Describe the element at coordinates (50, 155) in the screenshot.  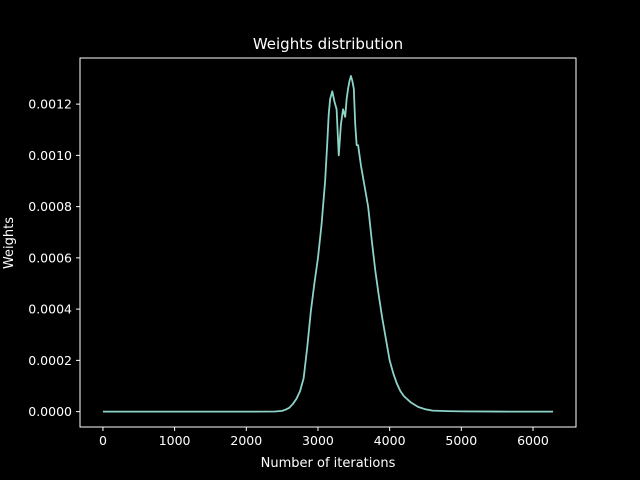
I see `y-tick-label: 0.0010` at that location.